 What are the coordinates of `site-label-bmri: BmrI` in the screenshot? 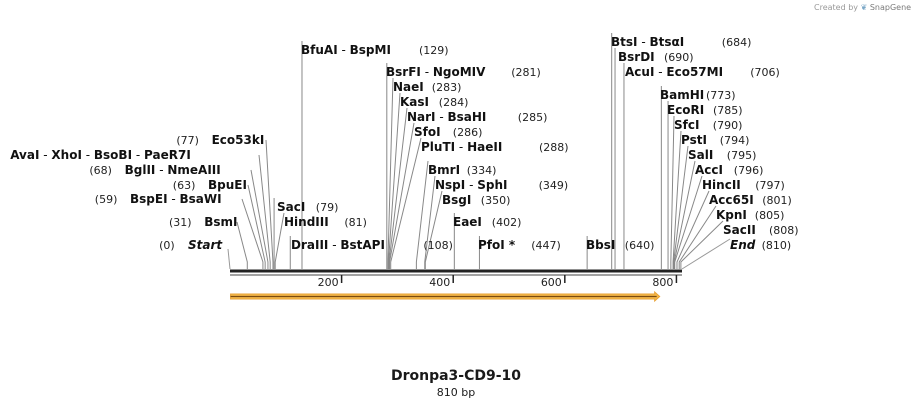 It's located at (444, 170).